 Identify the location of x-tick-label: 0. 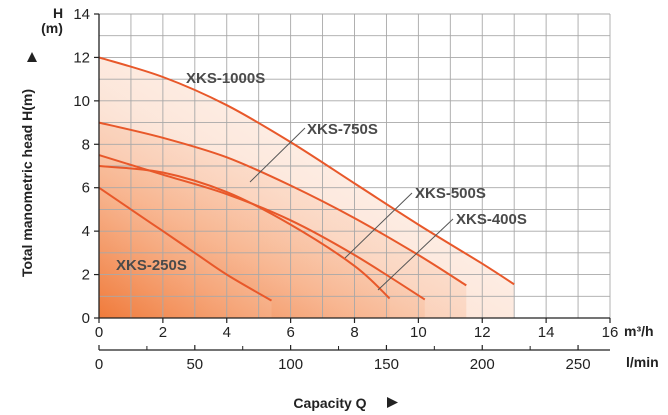
(99, 332).